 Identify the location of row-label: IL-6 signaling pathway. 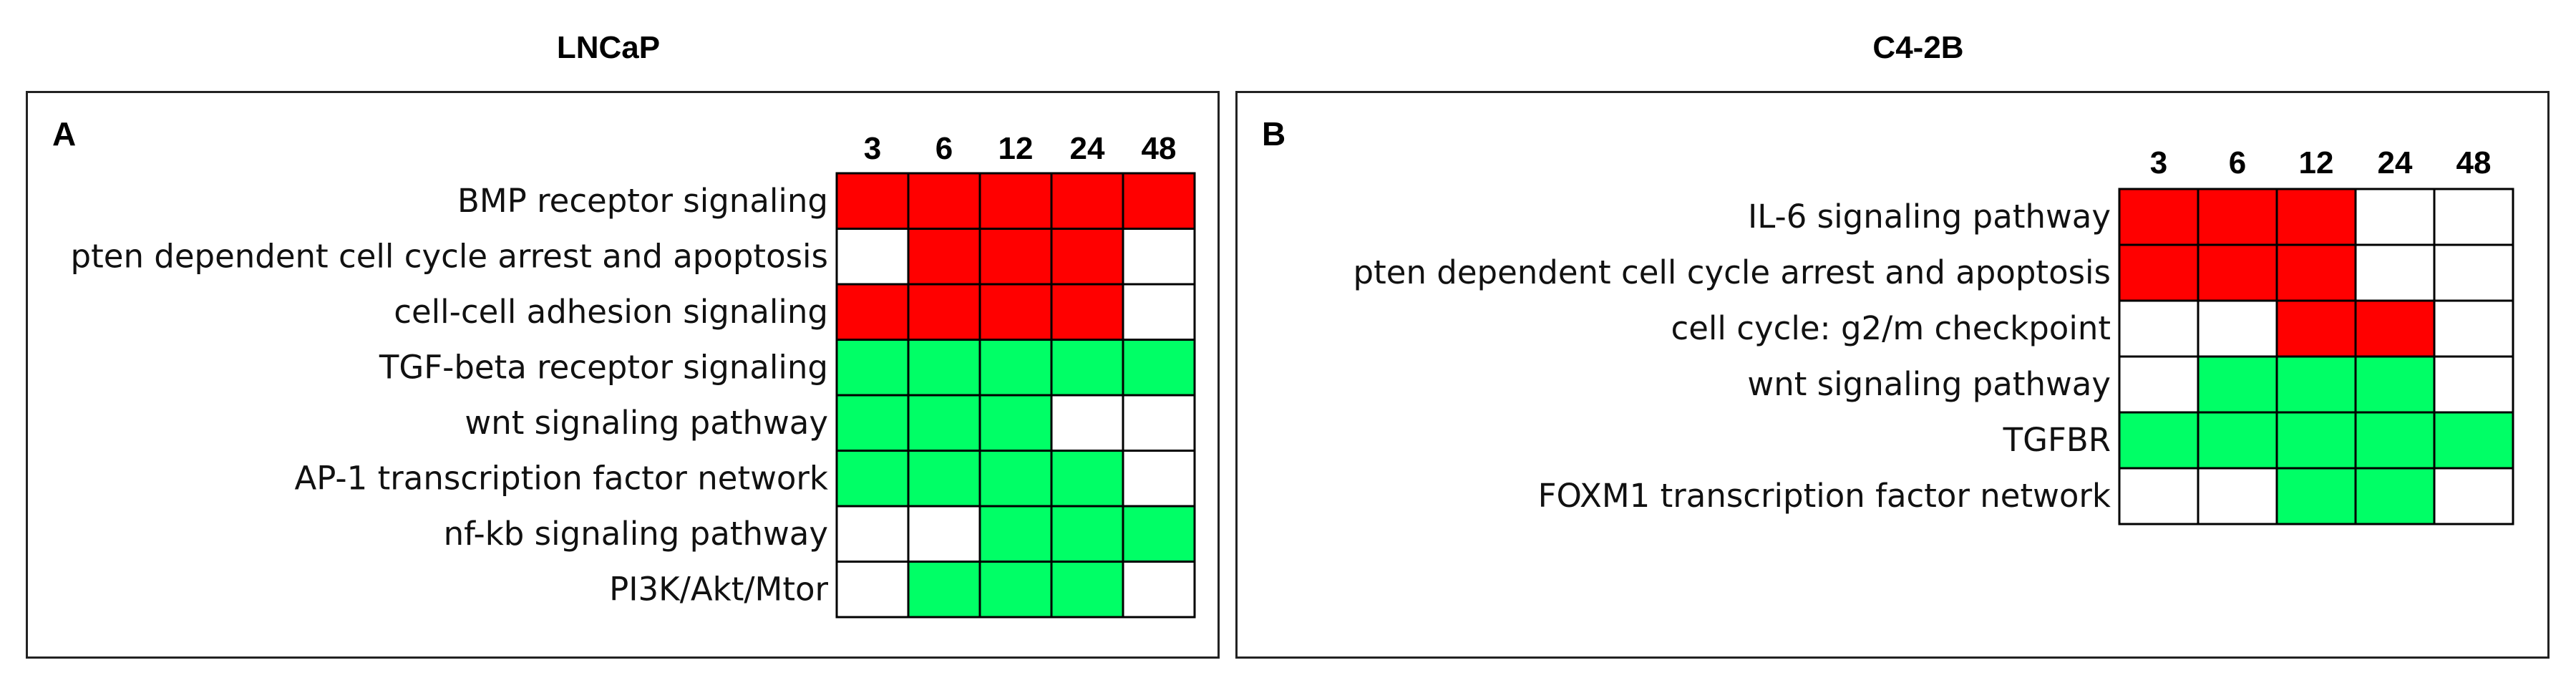
(1929, 217).